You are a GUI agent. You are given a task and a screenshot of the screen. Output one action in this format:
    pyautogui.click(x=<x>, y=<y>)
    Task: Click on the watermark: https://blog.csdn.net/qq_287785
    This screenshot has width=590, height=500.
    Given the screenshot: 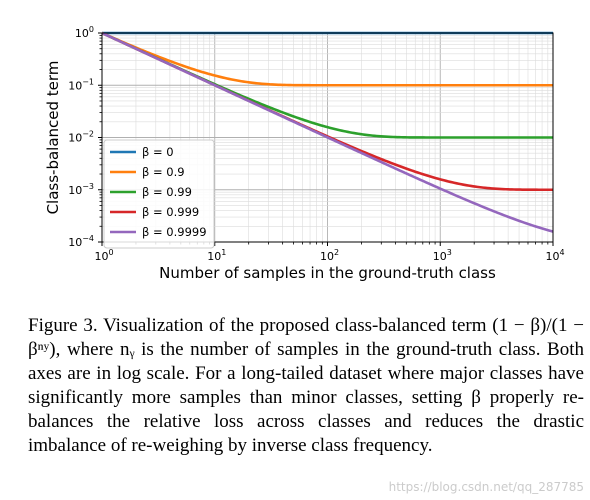 What is the action you would take?
    pyautogui.click(x=486, y=487)
    